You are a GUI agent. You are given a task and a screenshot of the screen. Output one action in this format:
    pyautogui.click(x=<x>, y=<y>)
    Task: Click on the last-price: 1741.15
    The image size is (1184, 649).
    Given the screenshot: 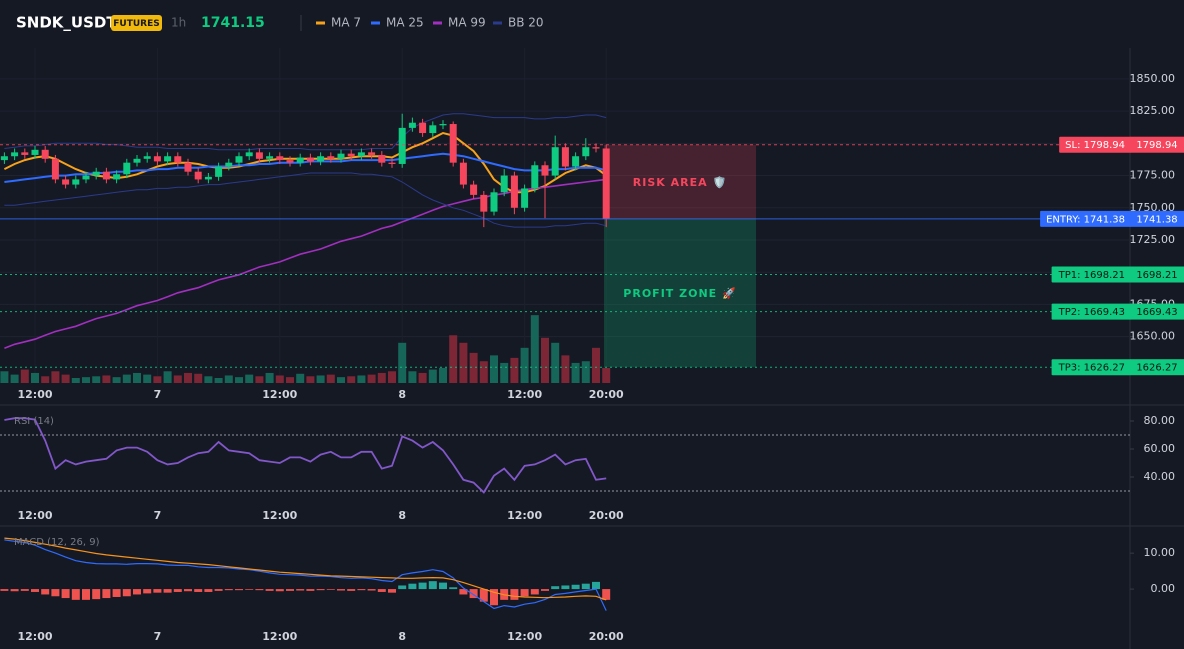 What is the action you would take?
    pyautogui.click(x=233, y=23)
    